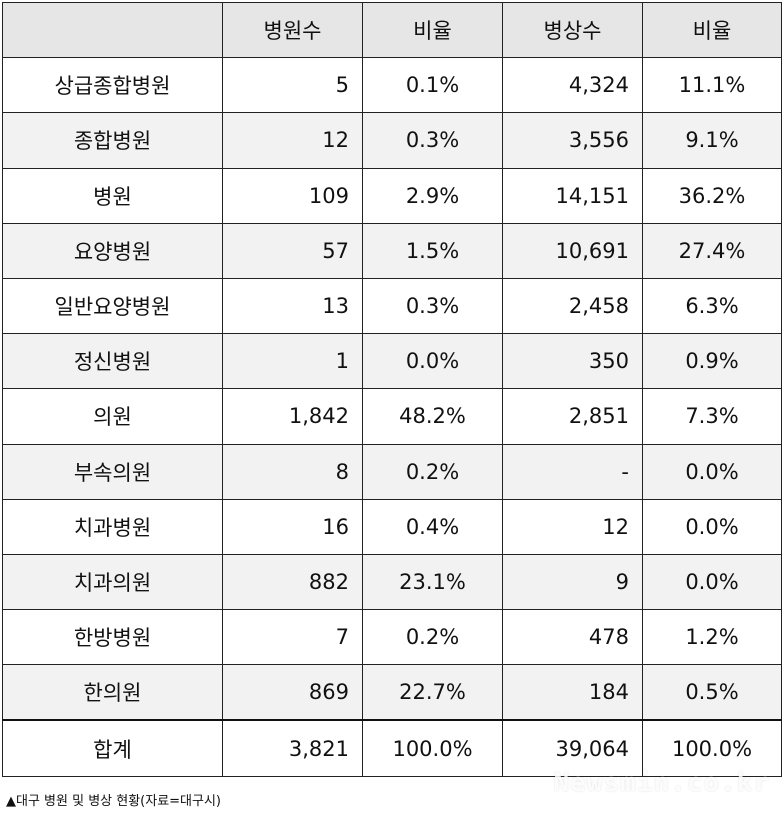 The height and width of the screenshot is (815, 784). I want to click on table-row: 상급종합병원 5 0.1% 4,324 11.1%, so click(392, 85).